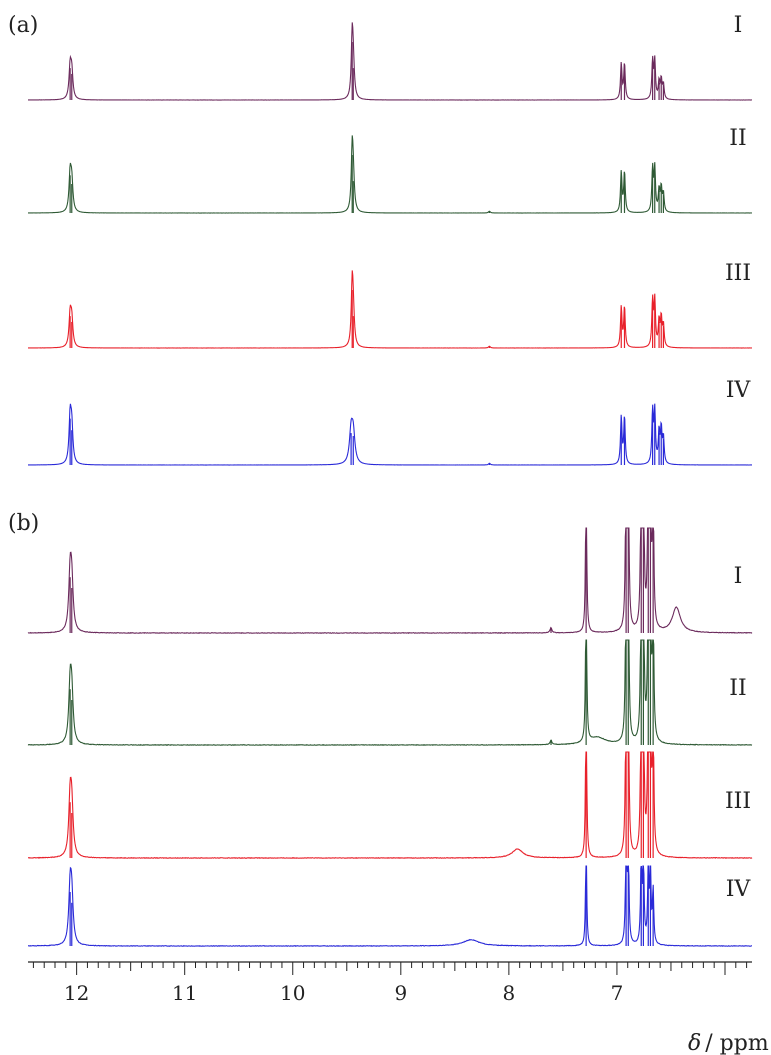 The width and height of the screenshot is (771, 1055). I want to click on spectrum-trace-b-I, so click(390, 580).